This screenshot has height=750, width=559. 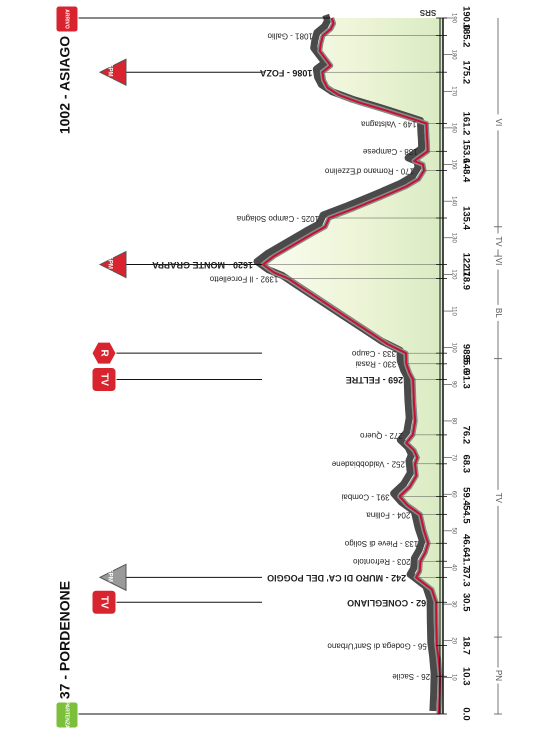 I want to click on distance-tick-label: 175.2, so click(x=465, y=72).